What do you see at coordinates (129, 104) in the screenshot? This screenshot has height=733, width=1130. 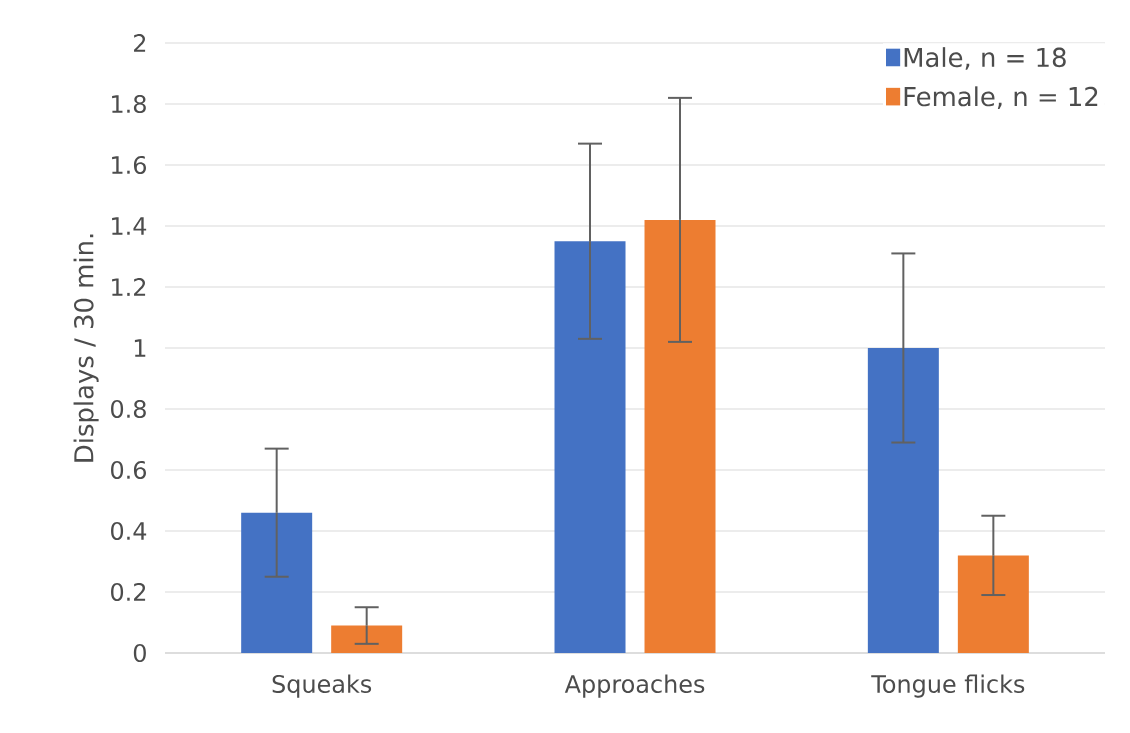 I see `y-tick-label: 1.8` at bounding box center [129, 104].